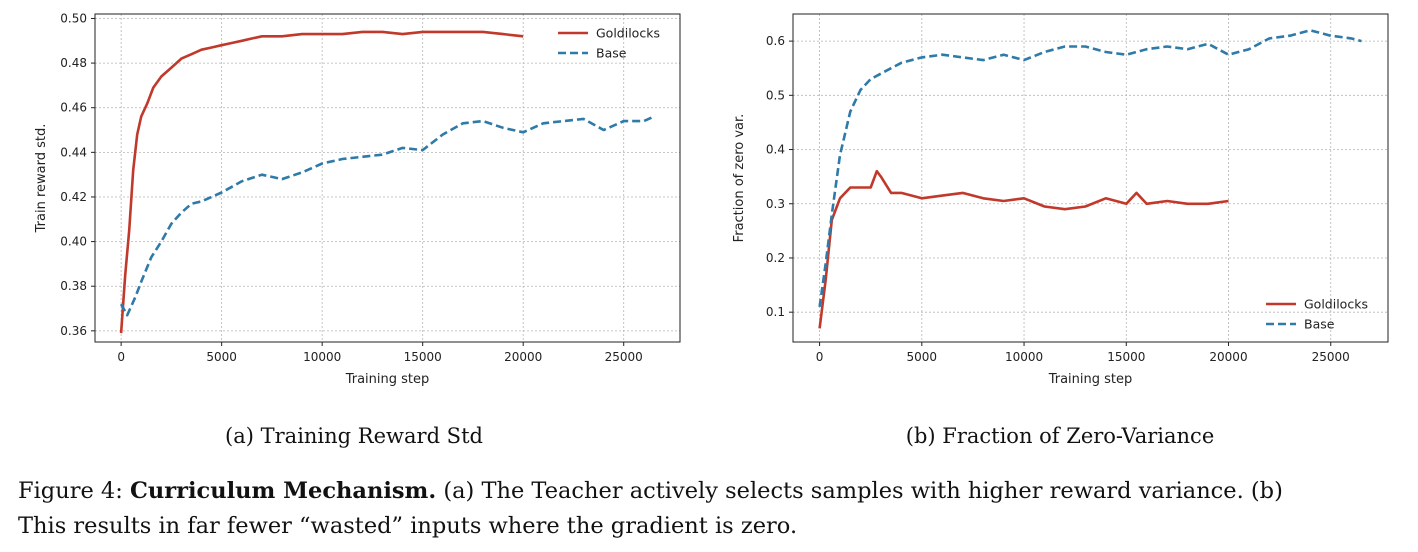 This screenshot has height=552, width=1418. I want to click on y-tick-label: 0.4, so click(775, 150).